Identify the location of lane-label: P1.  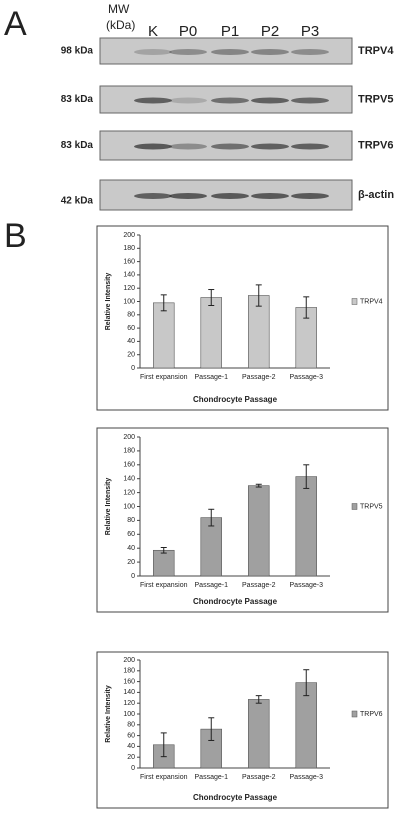
(230, 31).